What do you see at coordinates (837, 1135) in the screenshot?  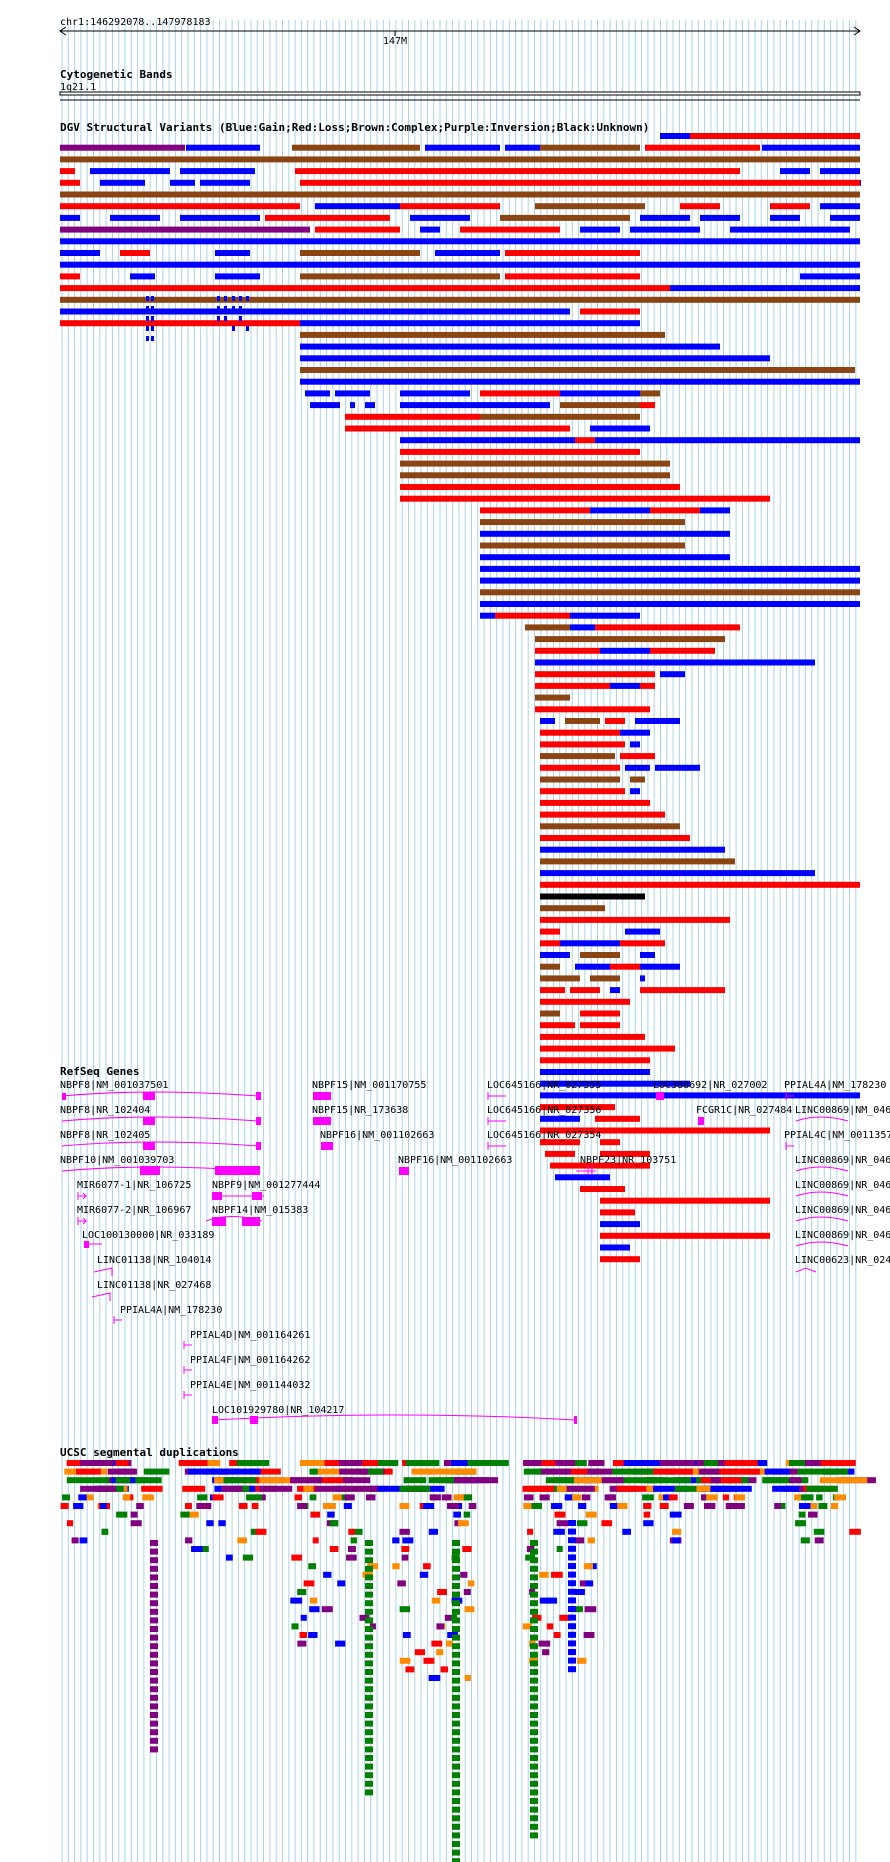 I see `gene-label: PPIAL4C|NM_0011357` at bounding box center [837, 1135].